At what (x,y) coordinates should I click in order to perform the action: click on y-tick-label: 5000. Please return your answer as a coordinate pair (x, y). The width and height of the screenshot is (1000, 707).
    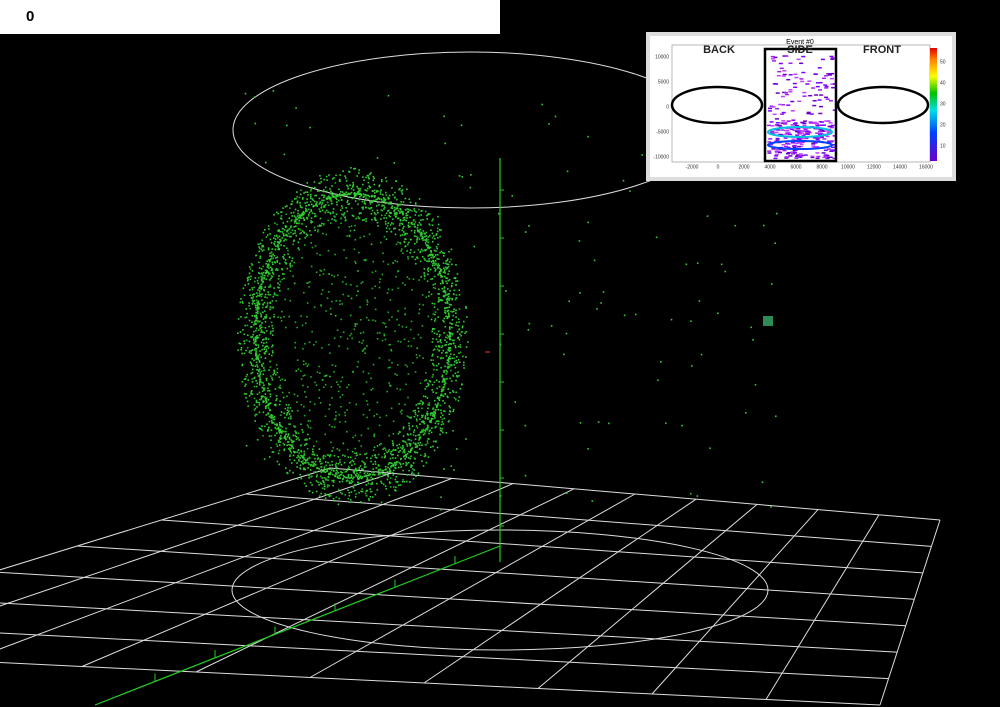
    Looking at the image, I should click on (663, 82).